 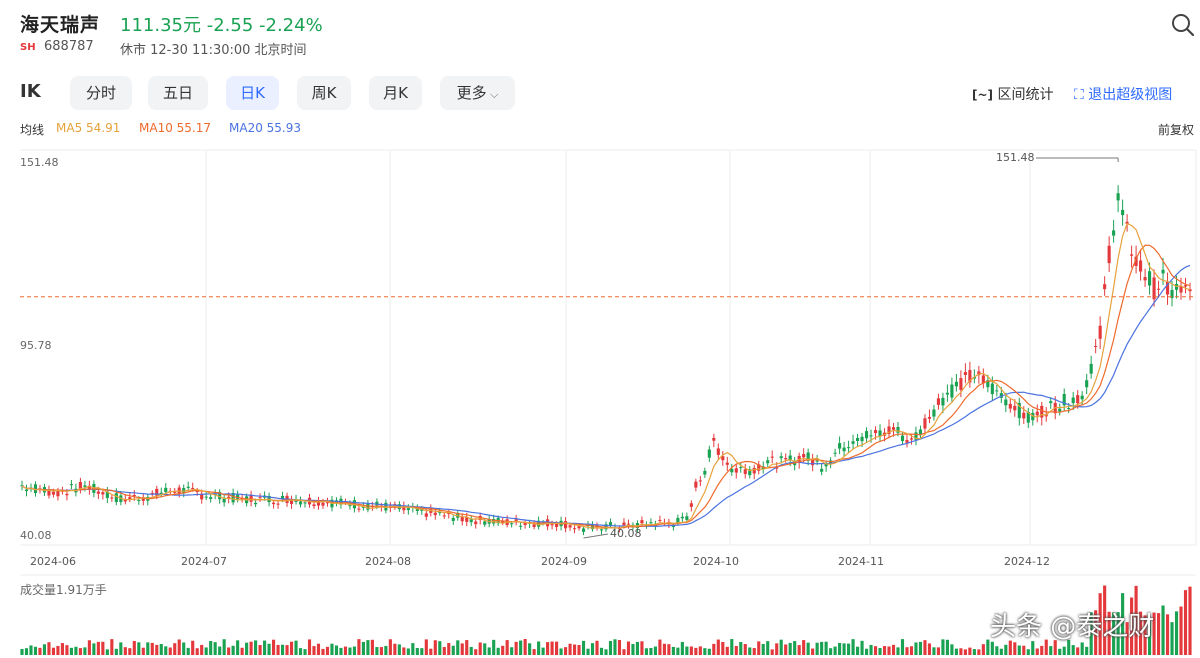 I want to click on exit-super-view-button: ⛶ 退出超级视图, so click(x=1123, y=94).